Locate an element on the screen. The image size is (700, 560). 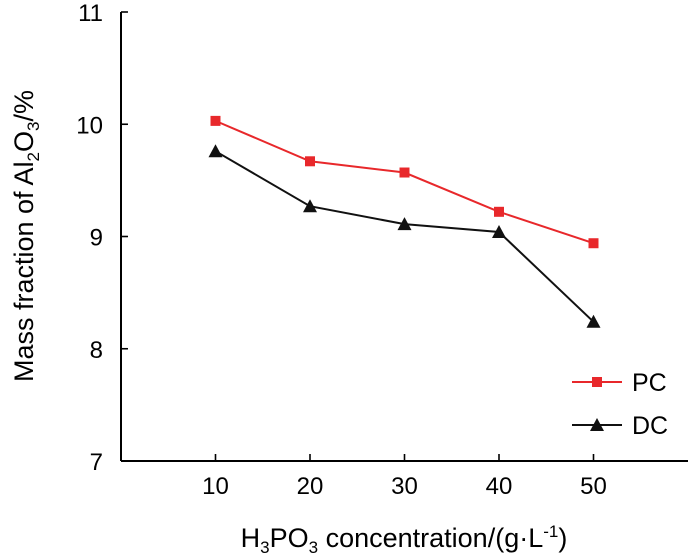
x-tick-label-30: 30 is located at coordinates (404, 486).